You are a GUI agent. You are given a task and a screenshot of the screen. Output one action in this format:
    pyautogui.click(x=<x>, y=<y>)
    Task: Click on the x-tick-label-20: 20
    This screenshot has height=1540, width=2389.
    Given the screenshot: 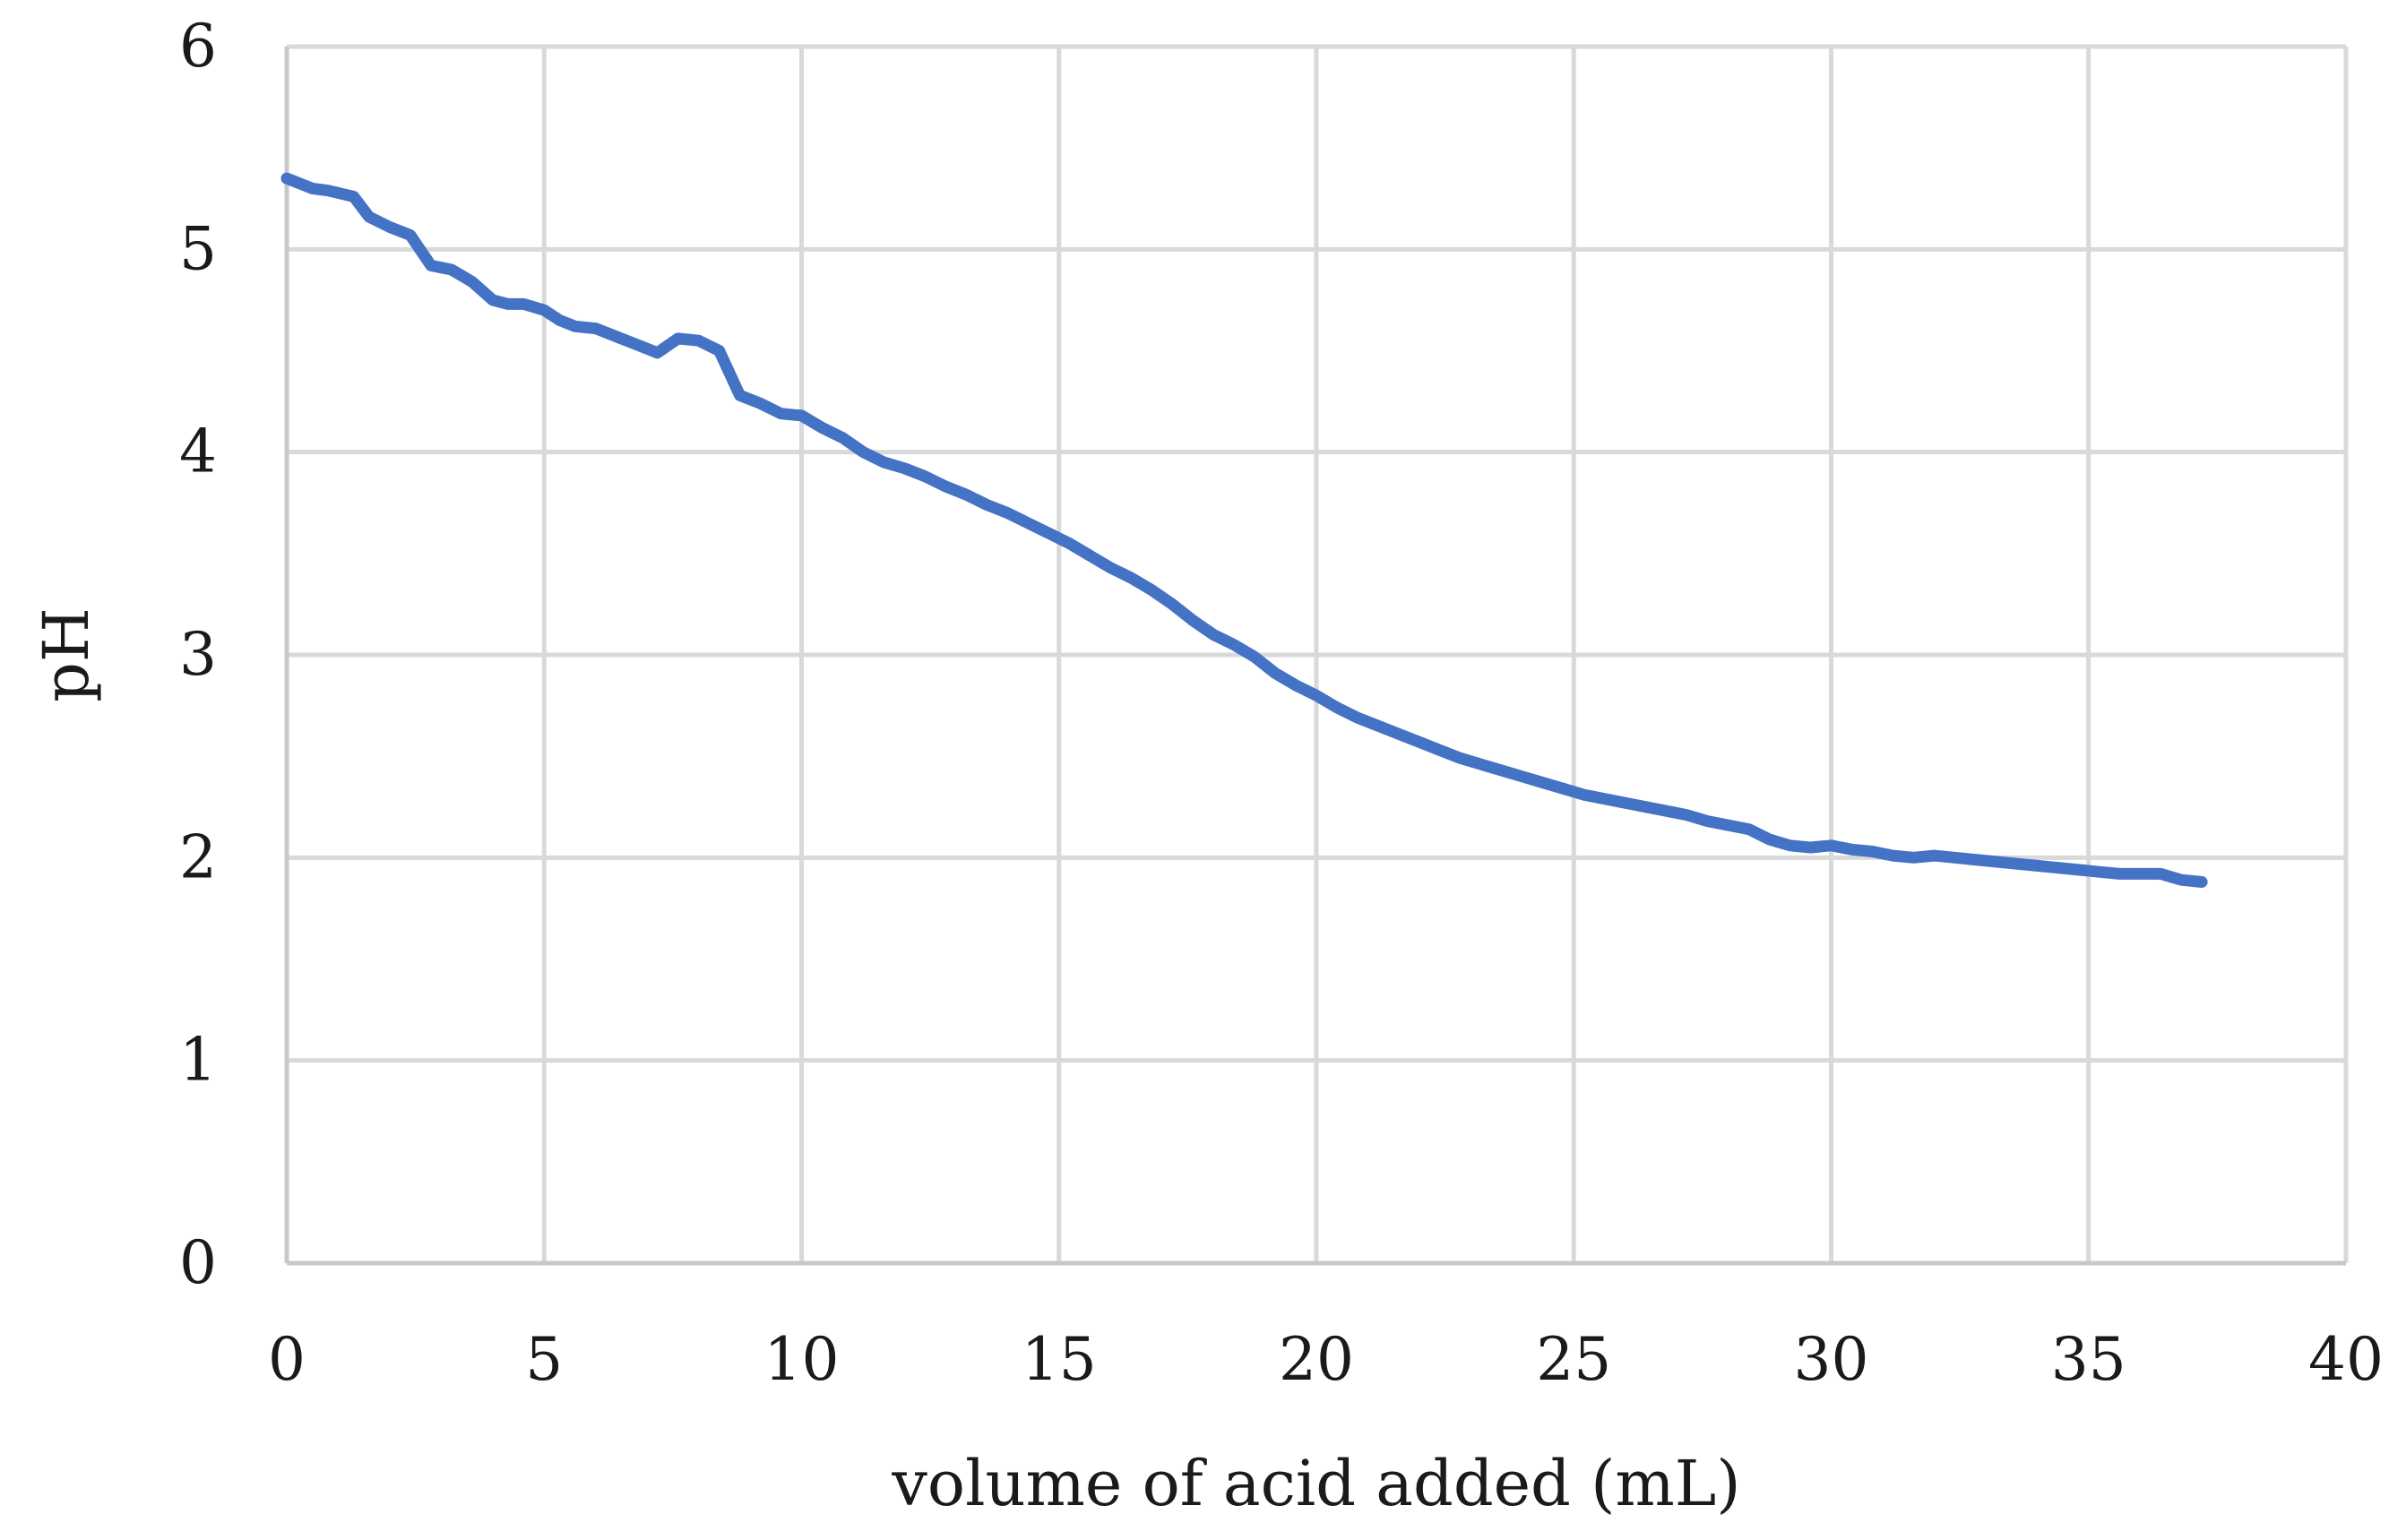 What is the action you would take?
    pyautogui.click(x=1316, y=1359)
    